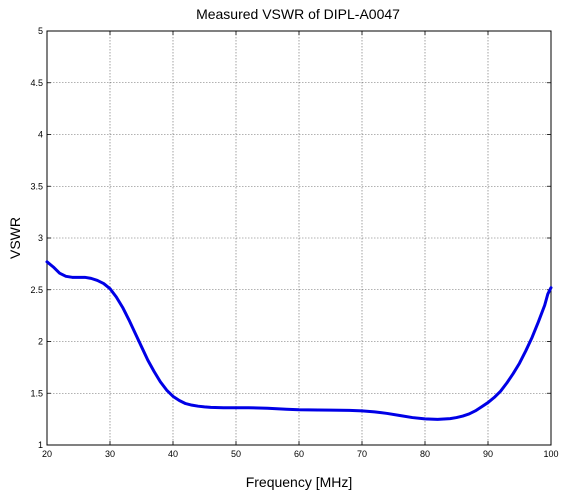 Image resolution: width=561 pixels, height=493 pixels. What do you see at coordinates (36, 393) in the screenshot?
I see `y-tick-label: 1.5` at bounding box center [36, 393].